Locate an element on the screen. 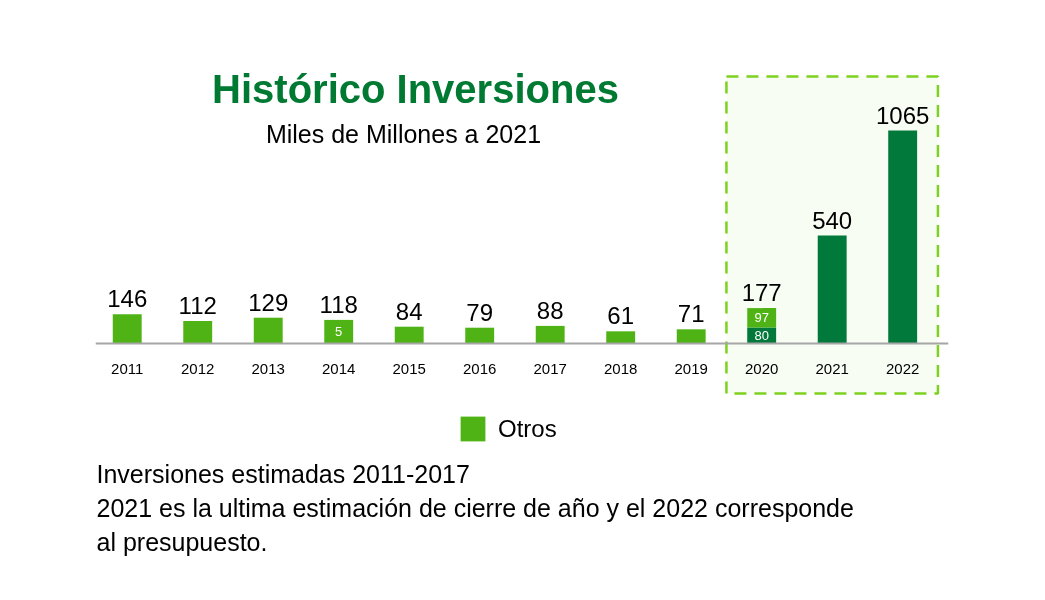  chart-subtitle: Miles de Millones a 2021 is located at coordinates (403, 133).